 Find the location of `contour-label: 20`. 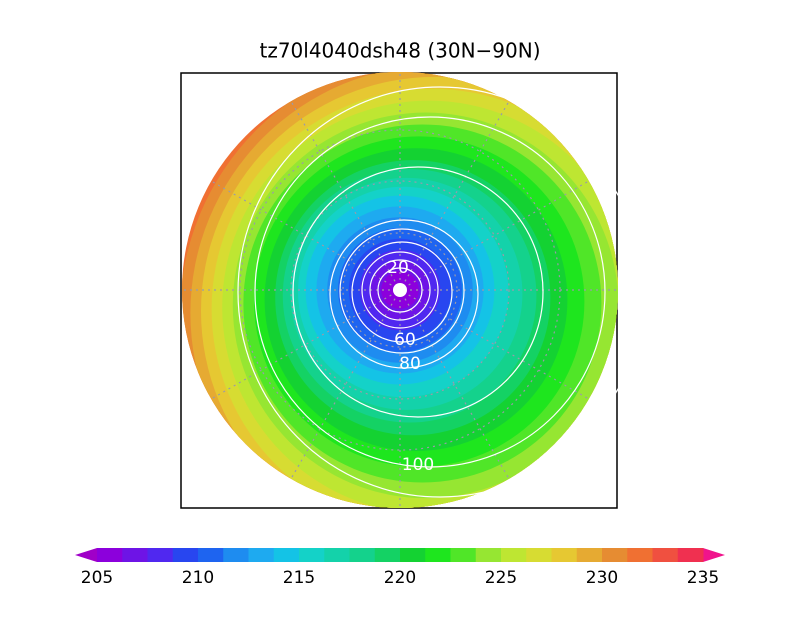

contour-label: 20 is located at coordinates (398, 268).